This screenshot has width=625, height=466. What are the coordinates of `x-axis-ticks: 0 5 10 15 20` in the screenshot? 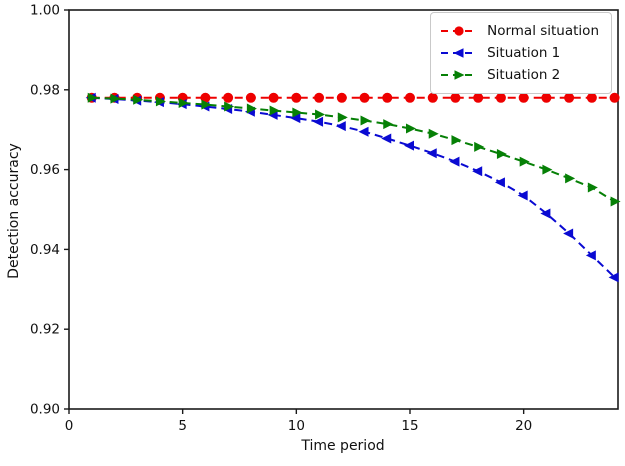 It's located at (298, 421).